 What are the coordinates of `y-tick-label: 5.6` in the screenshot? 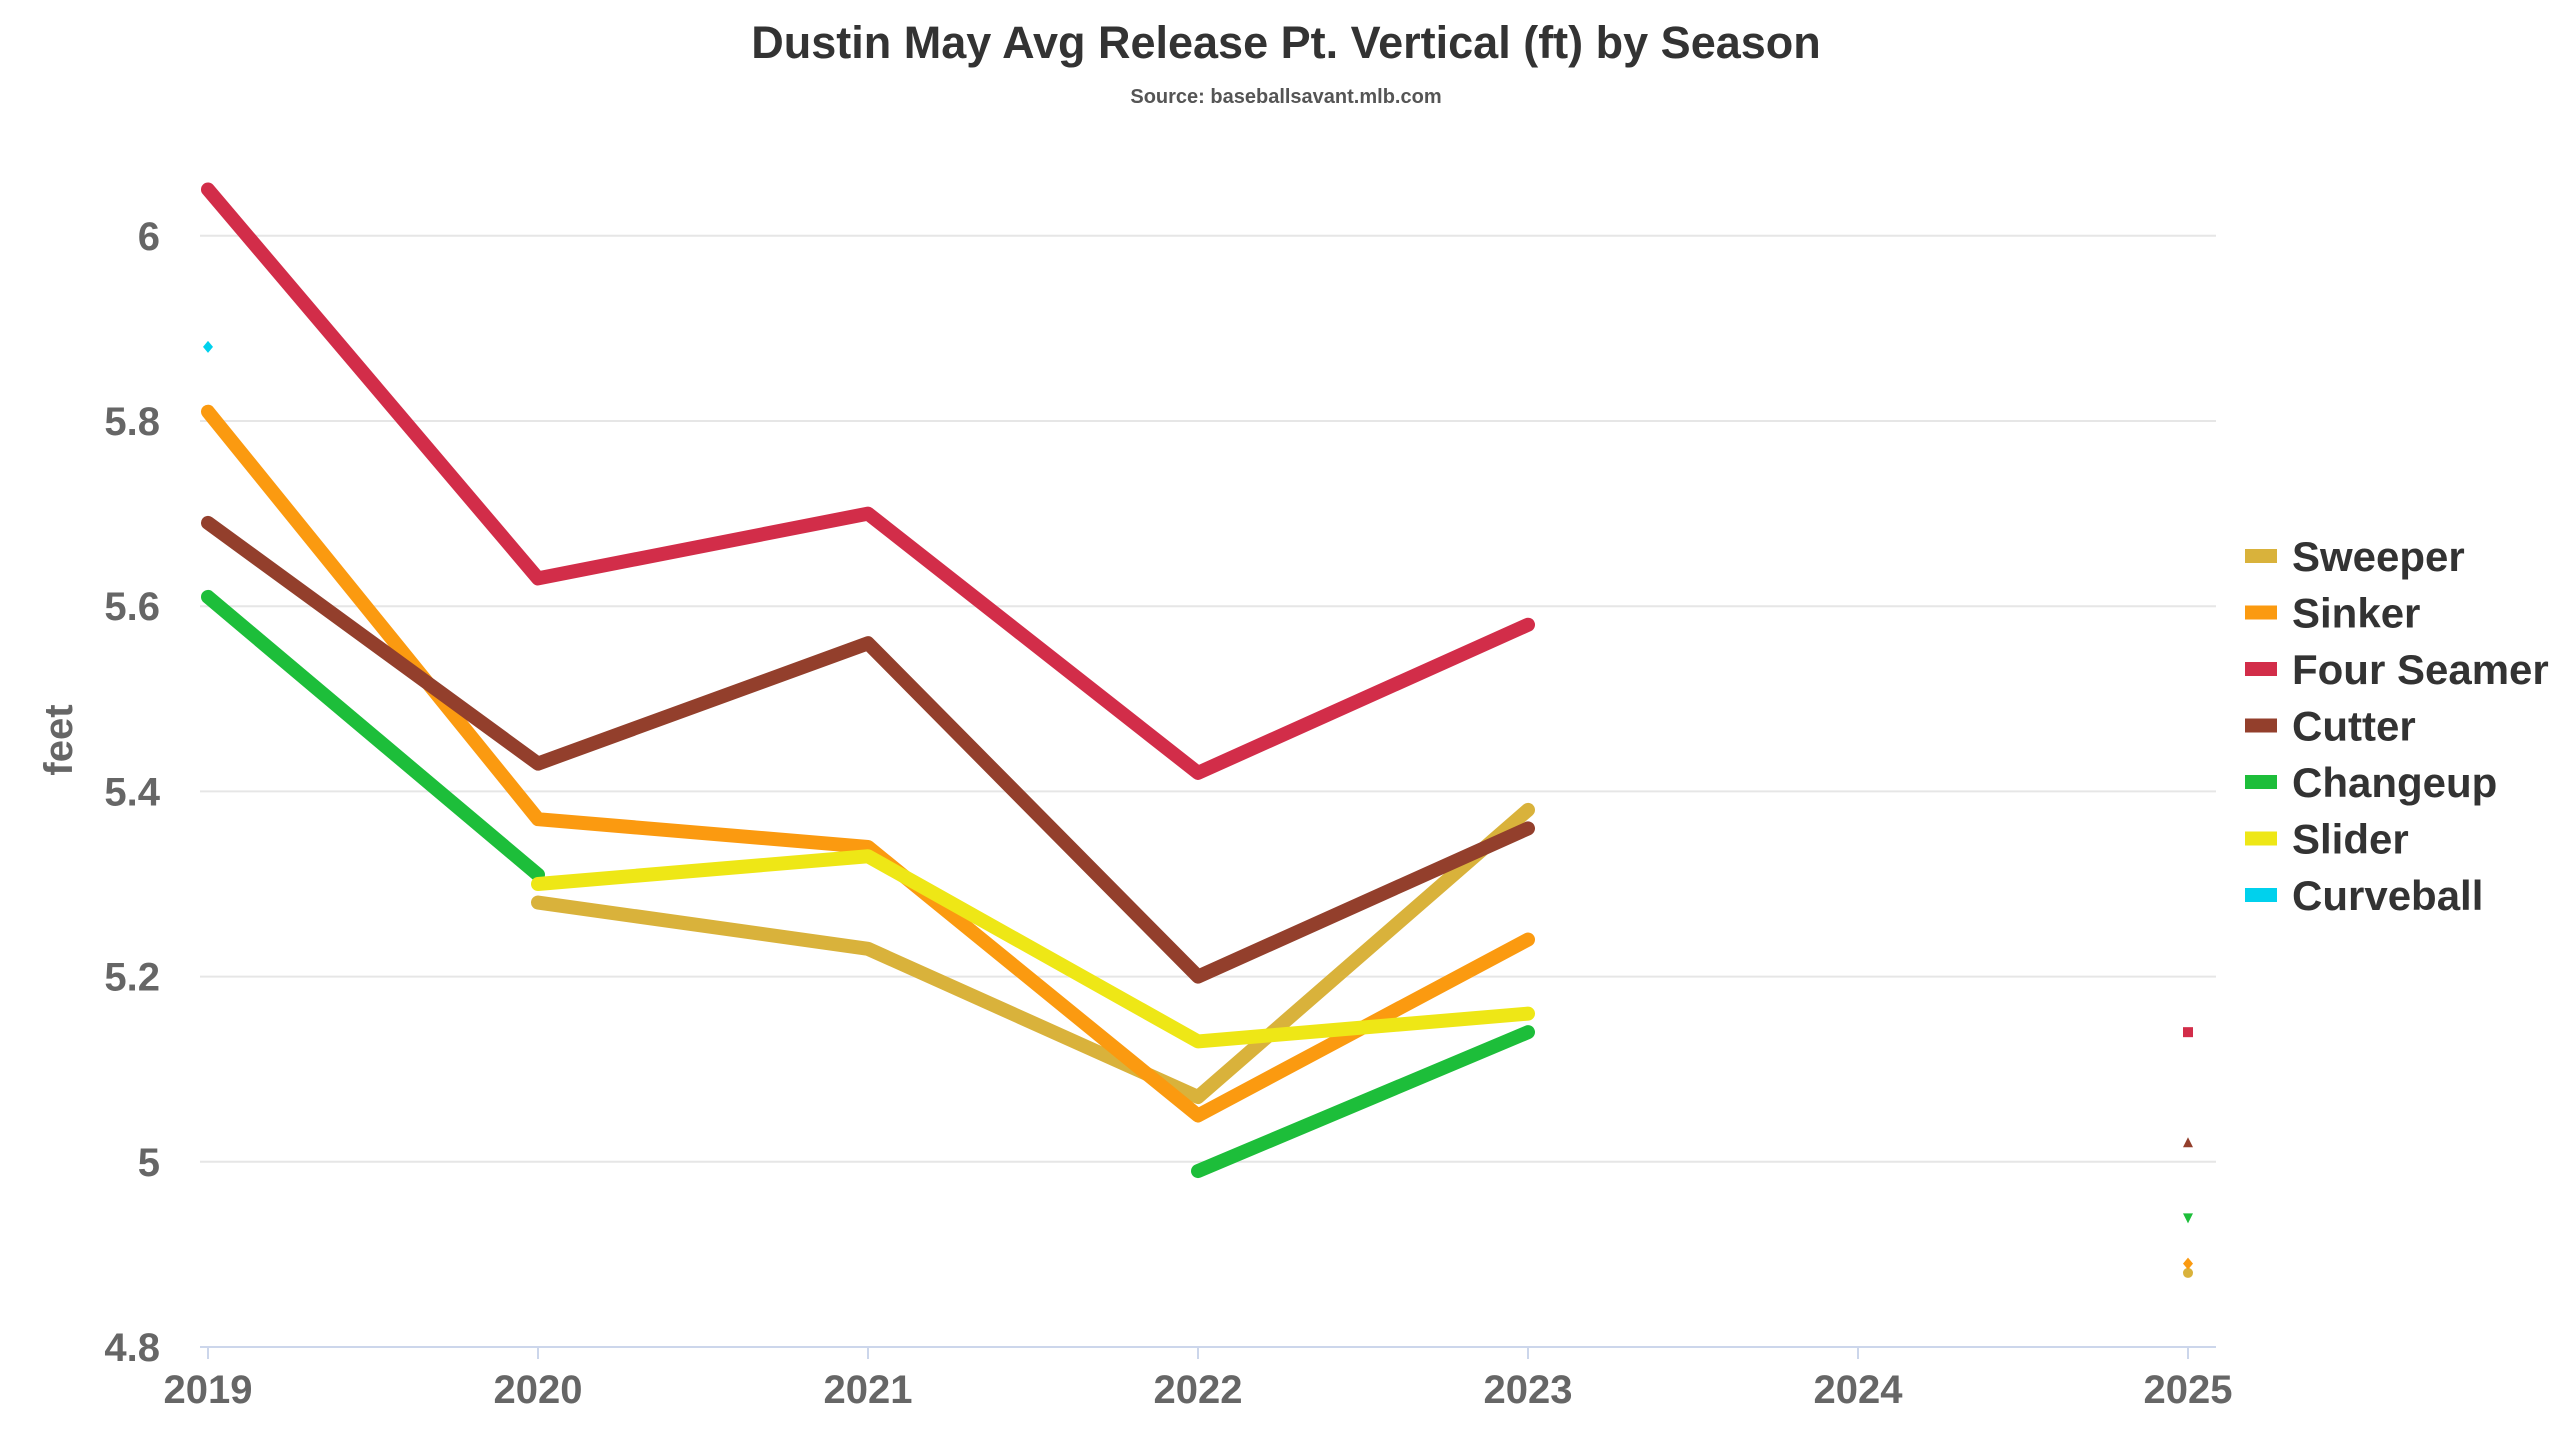 It's located at (132, 607).